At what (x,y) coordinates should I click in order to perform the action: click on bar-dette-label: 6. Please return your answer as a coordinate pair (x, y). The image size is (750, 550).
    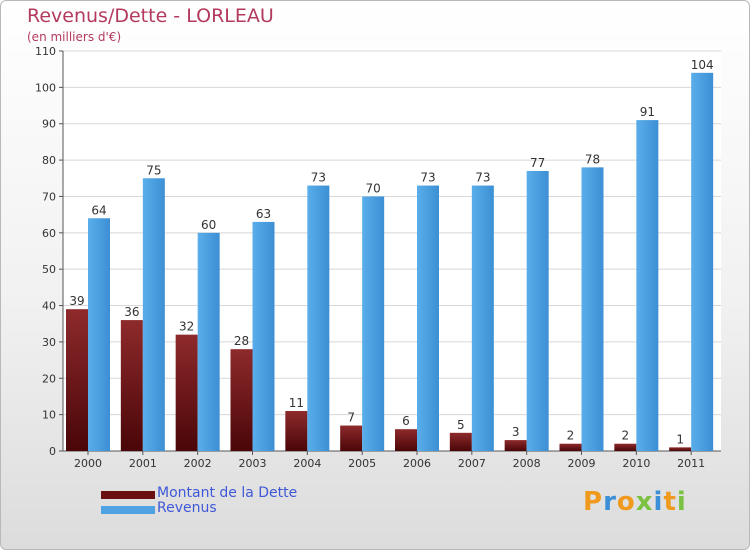
    Looking at the image, I should click on (406, 421).